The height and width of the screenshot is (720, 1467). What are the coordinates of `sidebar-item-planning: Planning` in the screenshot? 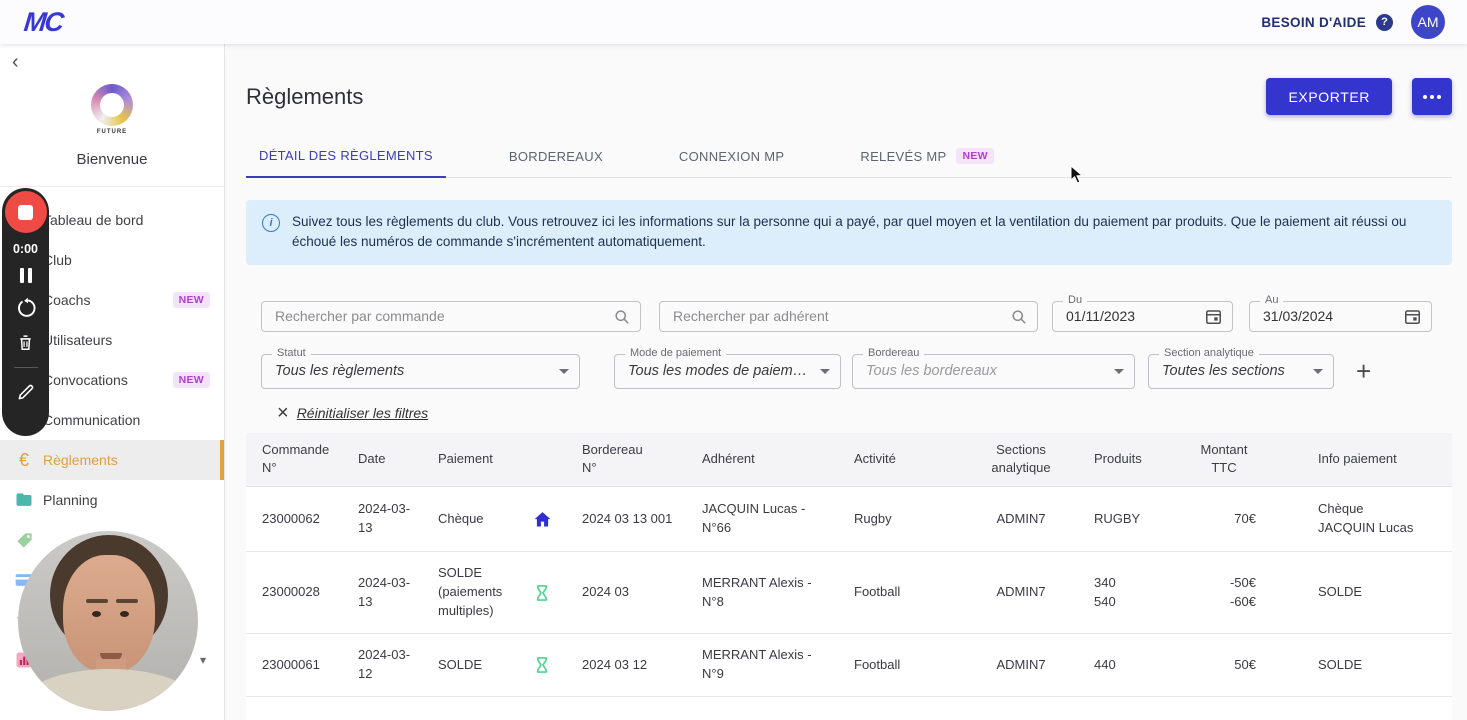 It's located at (112, 500).